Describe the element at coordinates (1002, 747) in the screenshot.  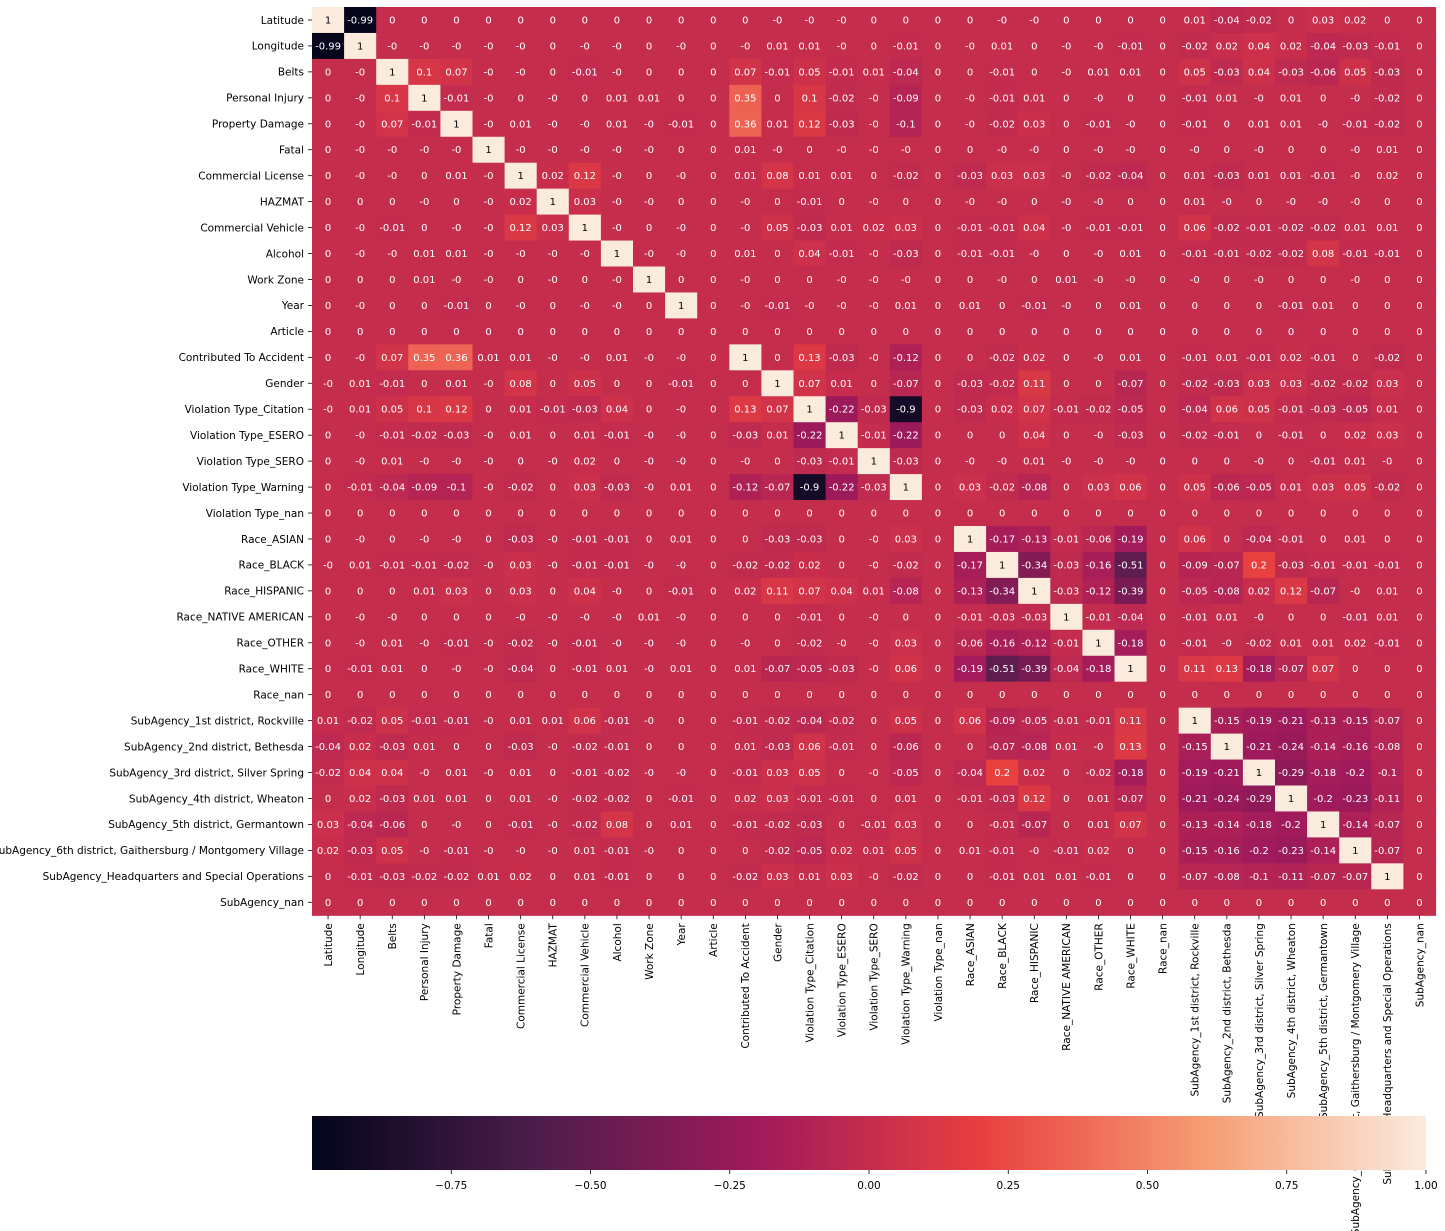
I see `cell-value-label: -0.07` at that location.